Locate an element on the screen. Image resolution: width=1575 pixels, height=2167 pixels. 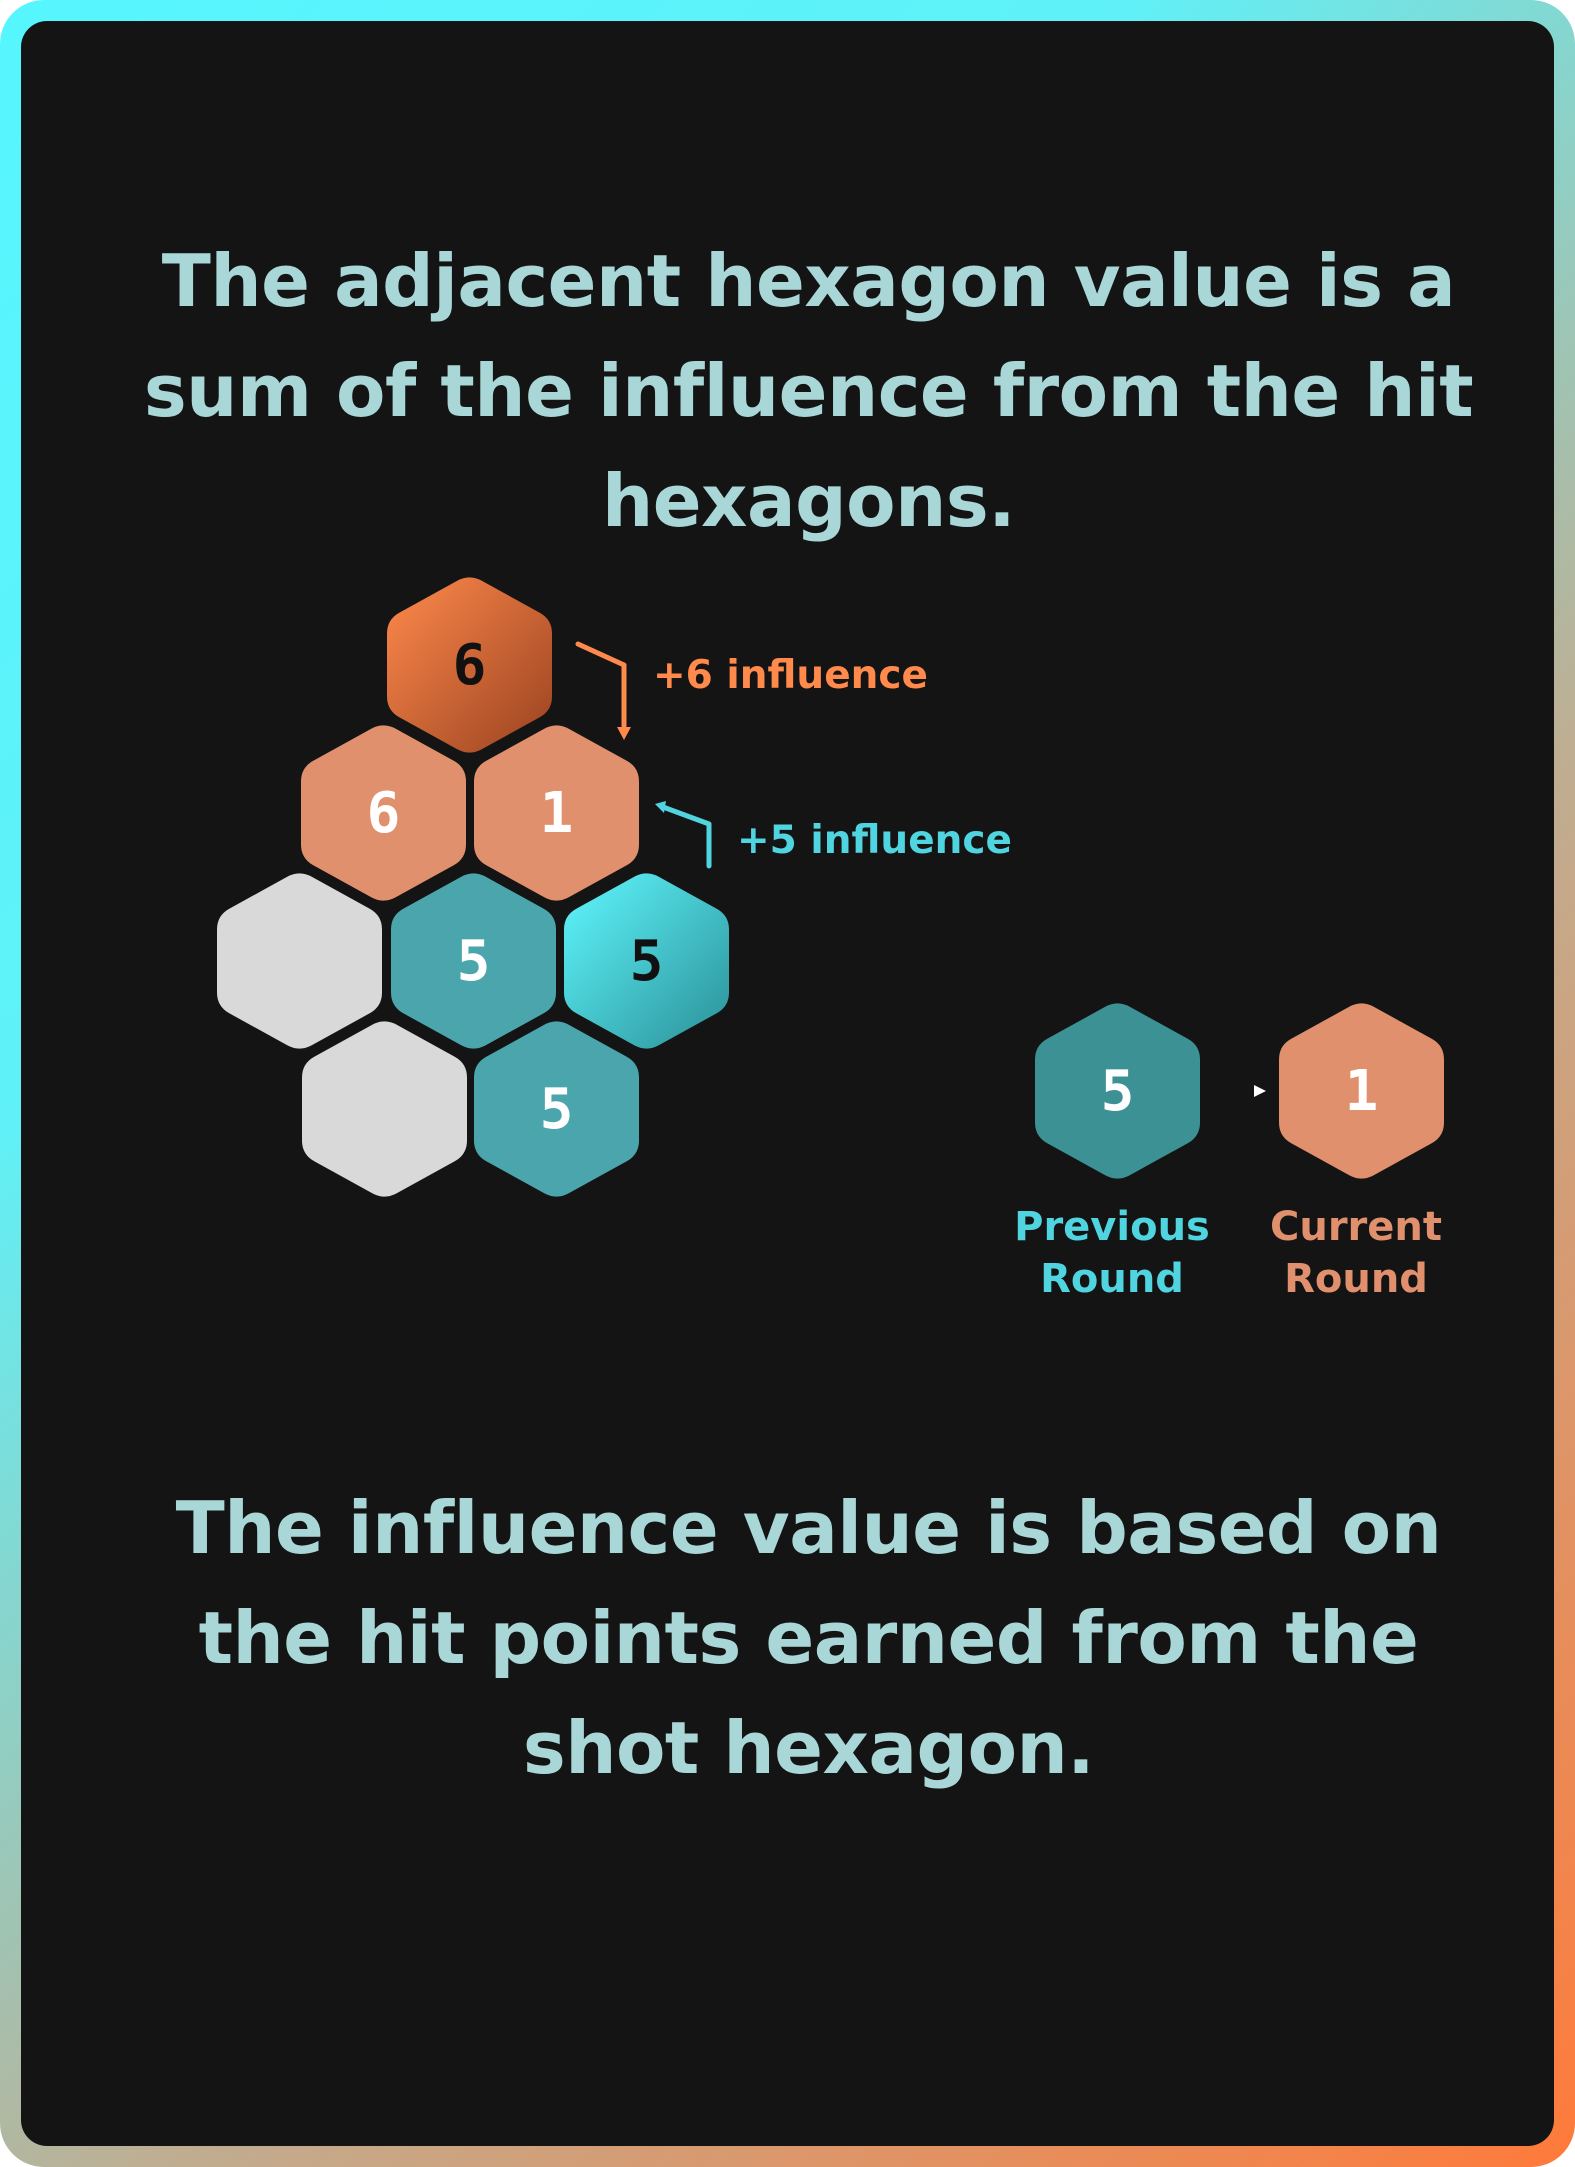
hex-target: 1 is located at coordinates (556, 813).